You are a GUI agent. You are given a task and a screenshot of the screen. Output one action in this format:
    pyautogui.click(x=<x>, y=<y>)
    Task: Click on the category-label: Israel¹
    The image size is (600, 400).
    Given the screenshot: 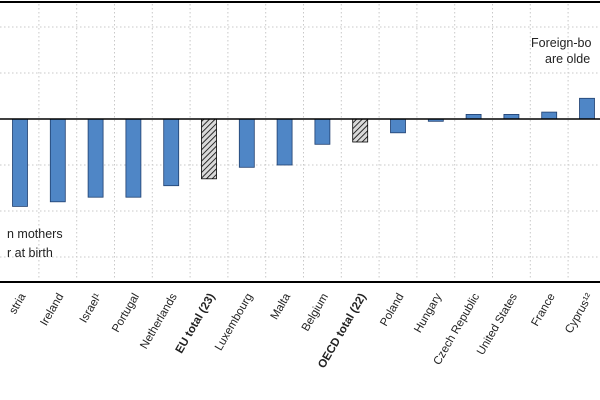 What is the action you would take?
    pyautogui.click(x=91, y=308)
    